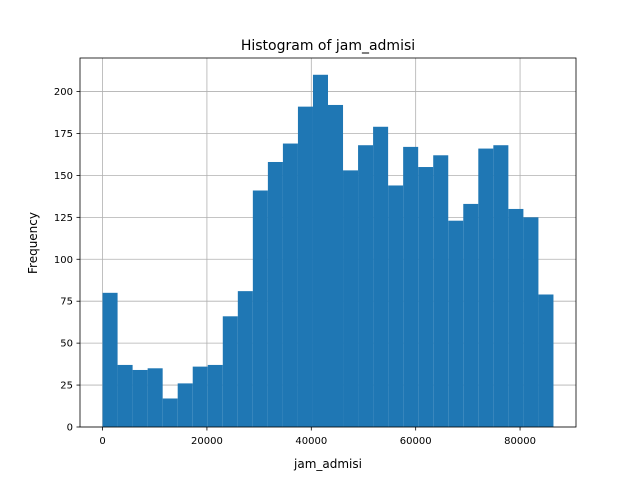 This screenshot has width=640, height=484. I want to click on chart-title: Histogram of jam_admisi, so click(328, 46).